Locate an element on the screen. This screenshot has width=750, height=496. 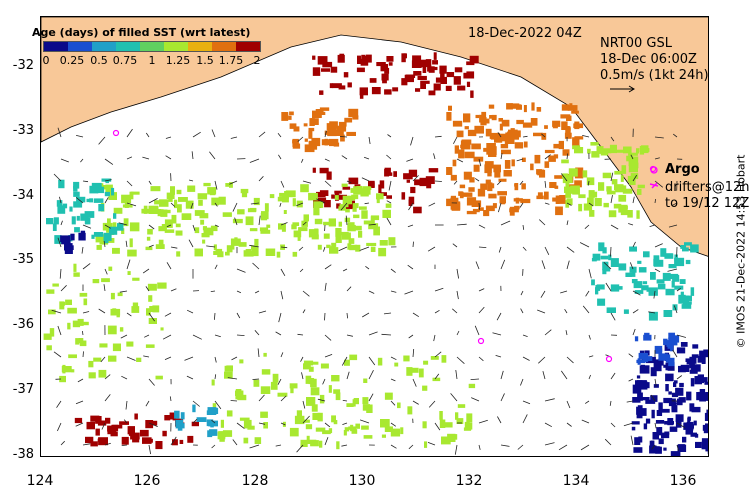
y-tick-label: -37 is located at coordinates (23, 389).